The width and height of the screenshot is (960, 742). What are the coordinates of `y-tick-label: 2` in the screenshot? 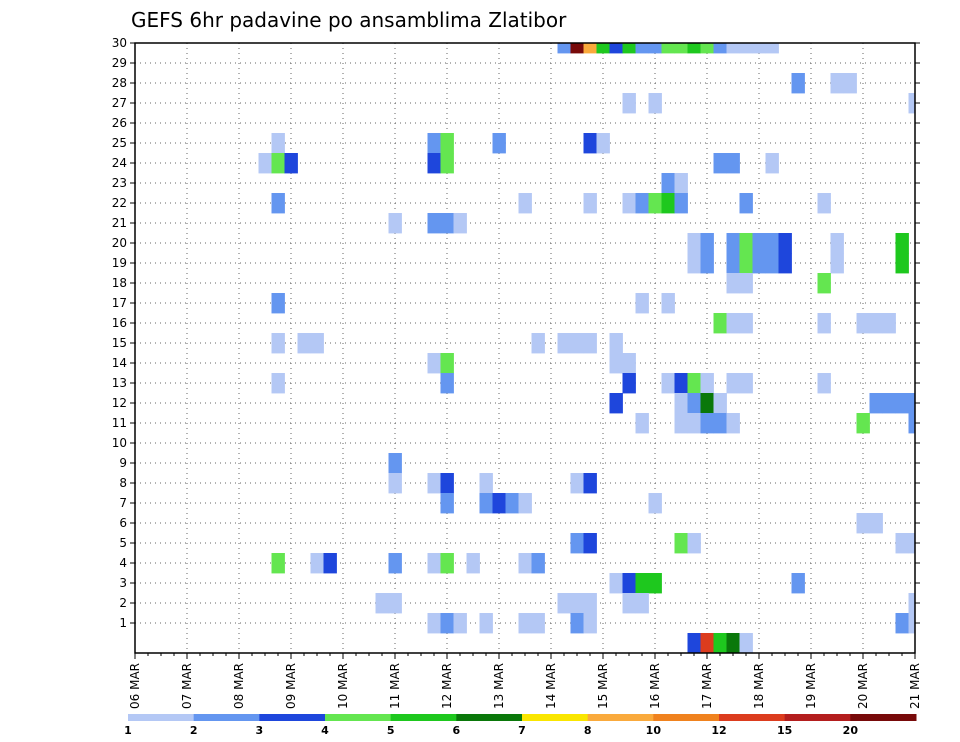 It's located at (123, 603).